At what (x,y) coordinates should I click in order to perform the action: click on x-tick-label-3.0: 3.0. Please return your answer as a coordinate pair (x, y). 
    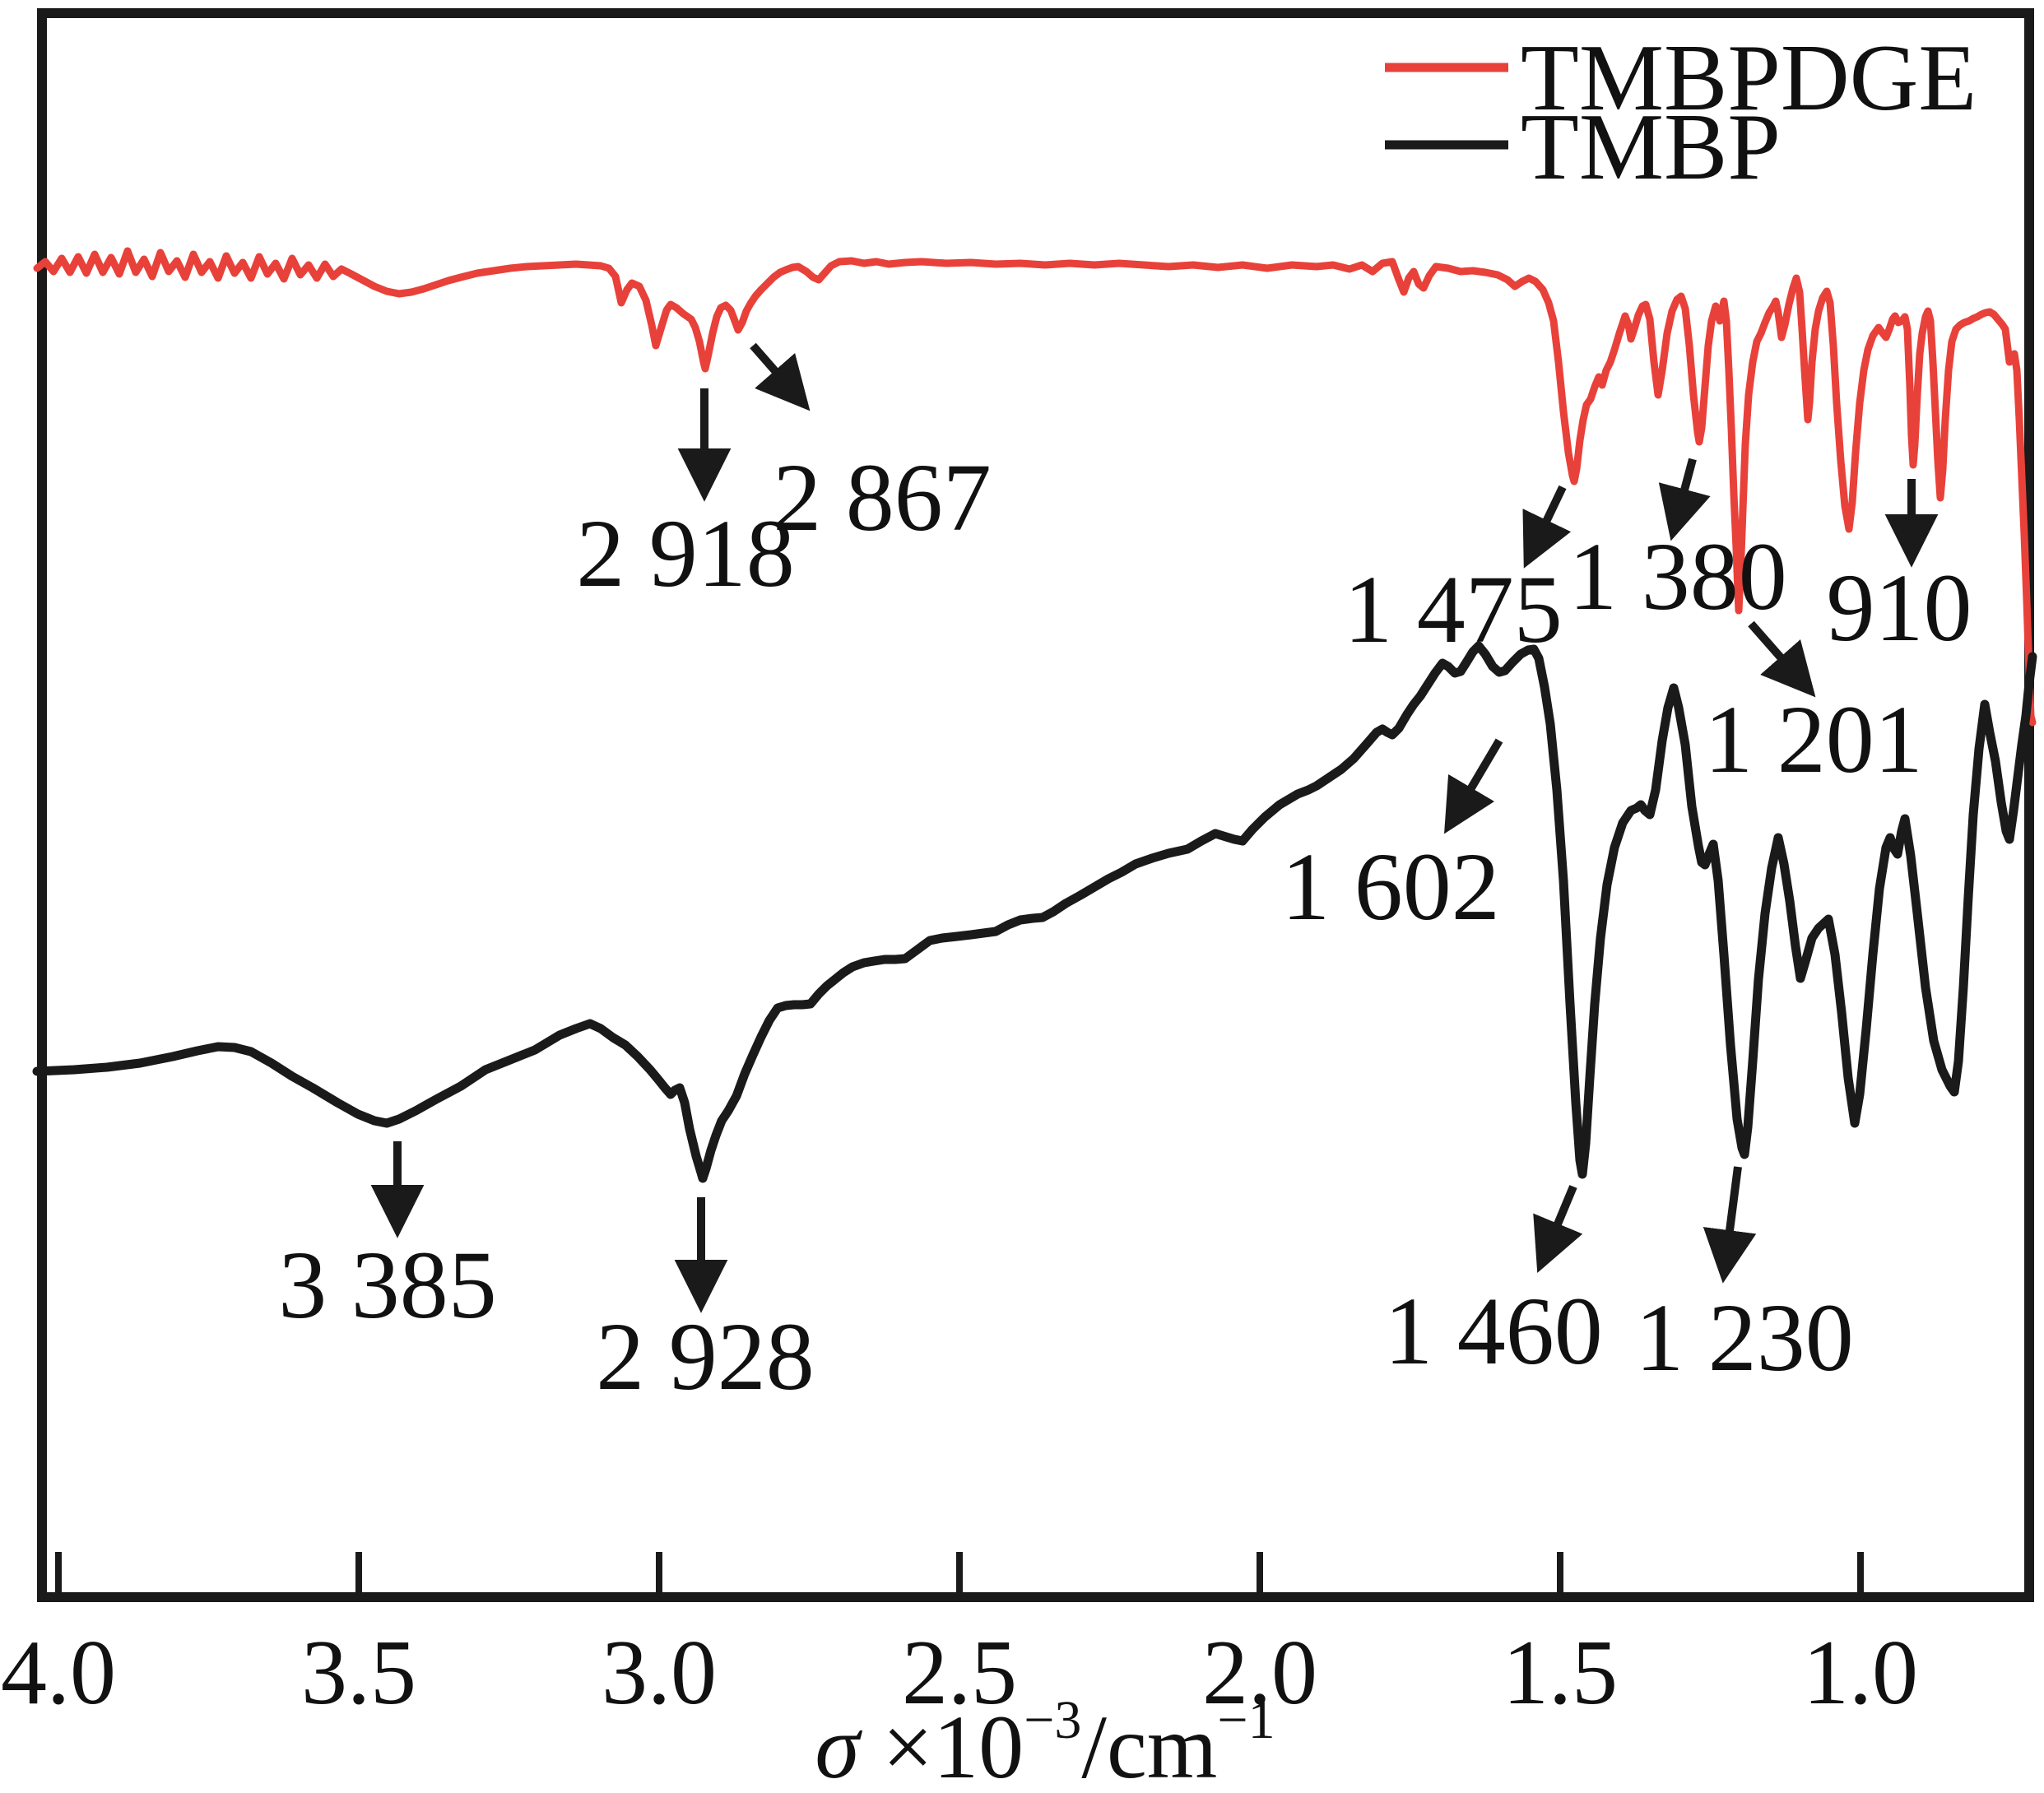
    Looking at the image, I should click on (659, 1673).